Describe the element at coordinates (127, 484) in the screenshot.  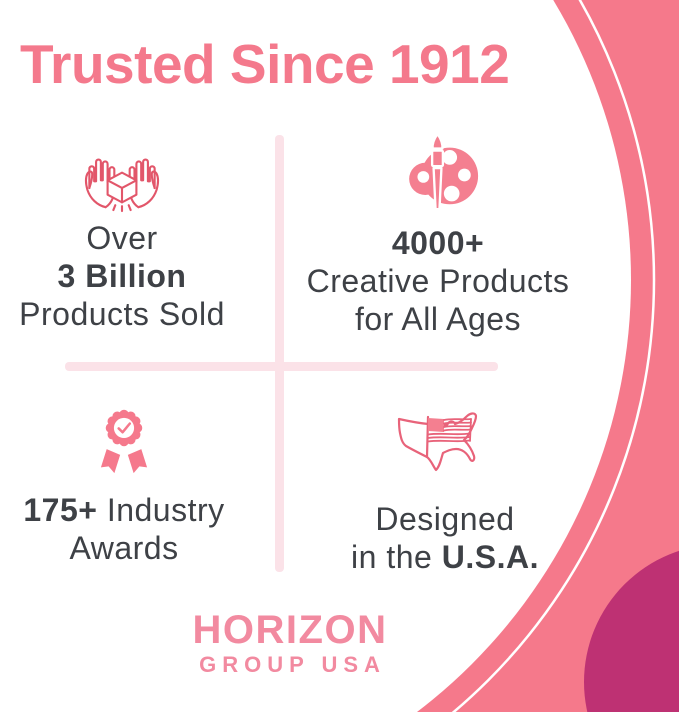
I see `quadrant-industry-awards: 175+ Industry Awards` at that location.